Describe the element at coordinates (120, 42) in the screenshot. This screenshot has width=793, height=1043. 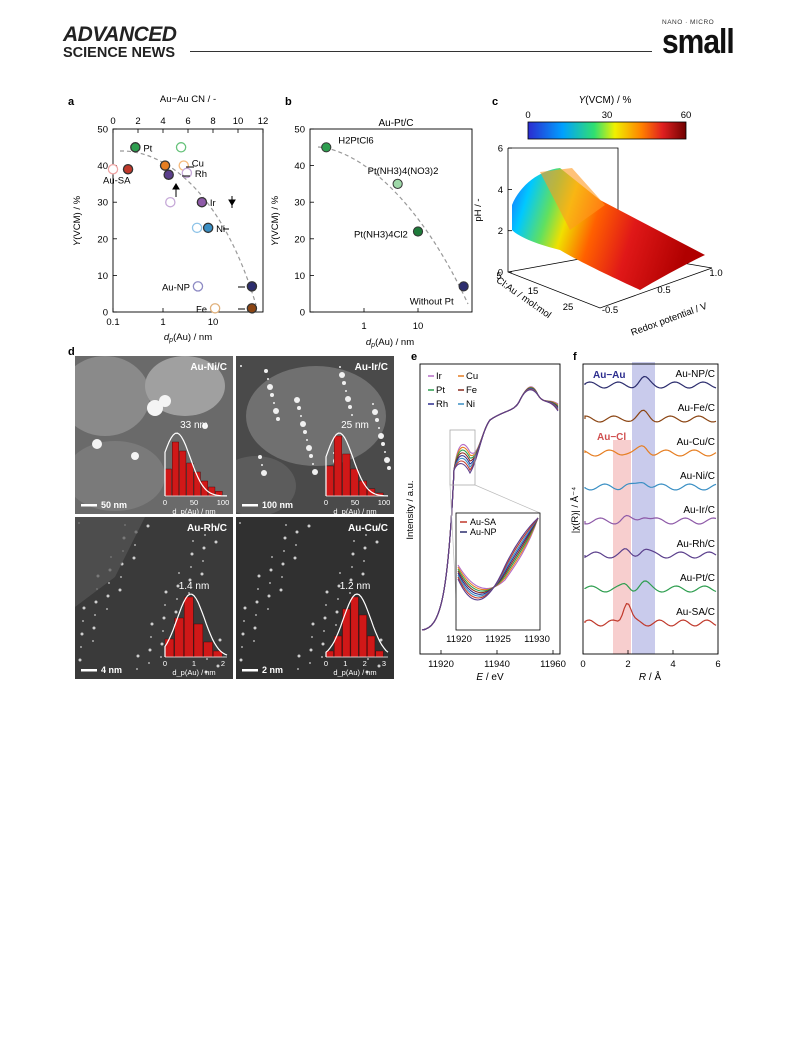
I see `journal-logo: ADVANCED SCIENCE NEWS` at that location.